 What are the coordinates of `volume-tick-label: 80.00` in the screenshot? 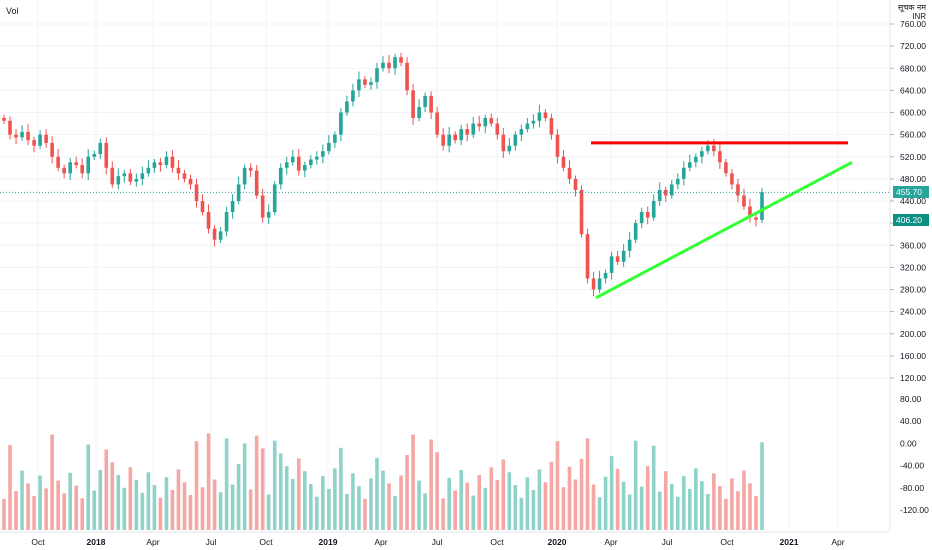 It's located at (911, 399).